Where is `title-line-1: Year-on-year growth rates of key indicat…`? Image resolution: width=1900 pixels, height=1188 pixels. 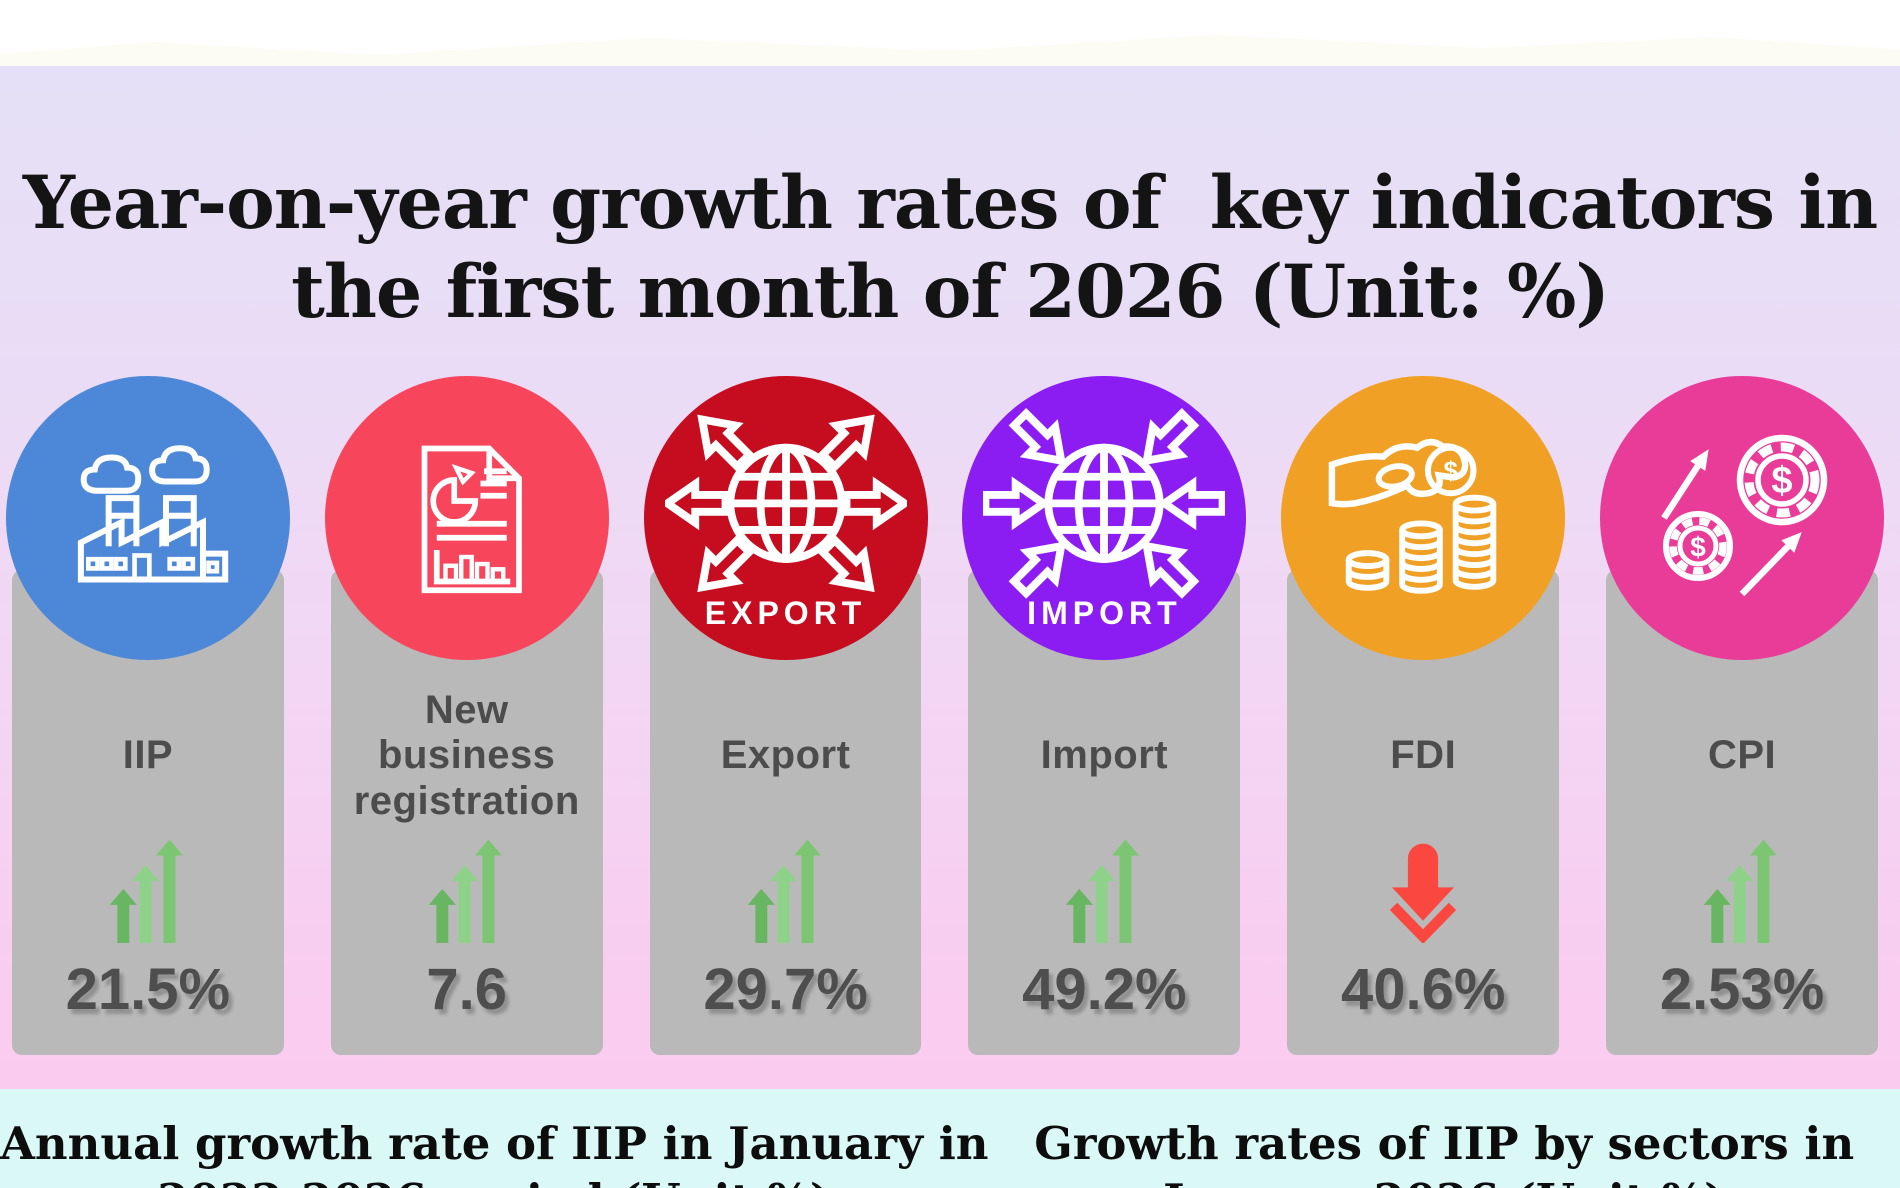
title-line-1: Year-on-year growth rates of key indicat… is located at coordinates (950, 202).